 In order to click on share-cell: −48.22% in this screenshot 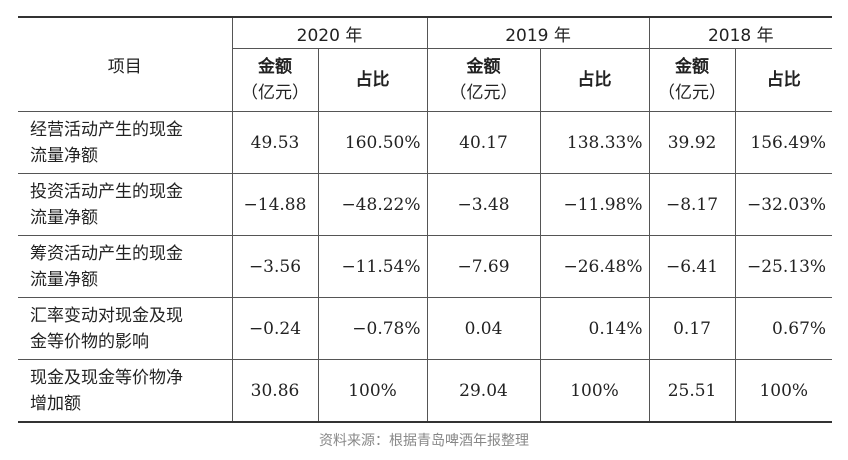, I will do `click(372, 204)`.